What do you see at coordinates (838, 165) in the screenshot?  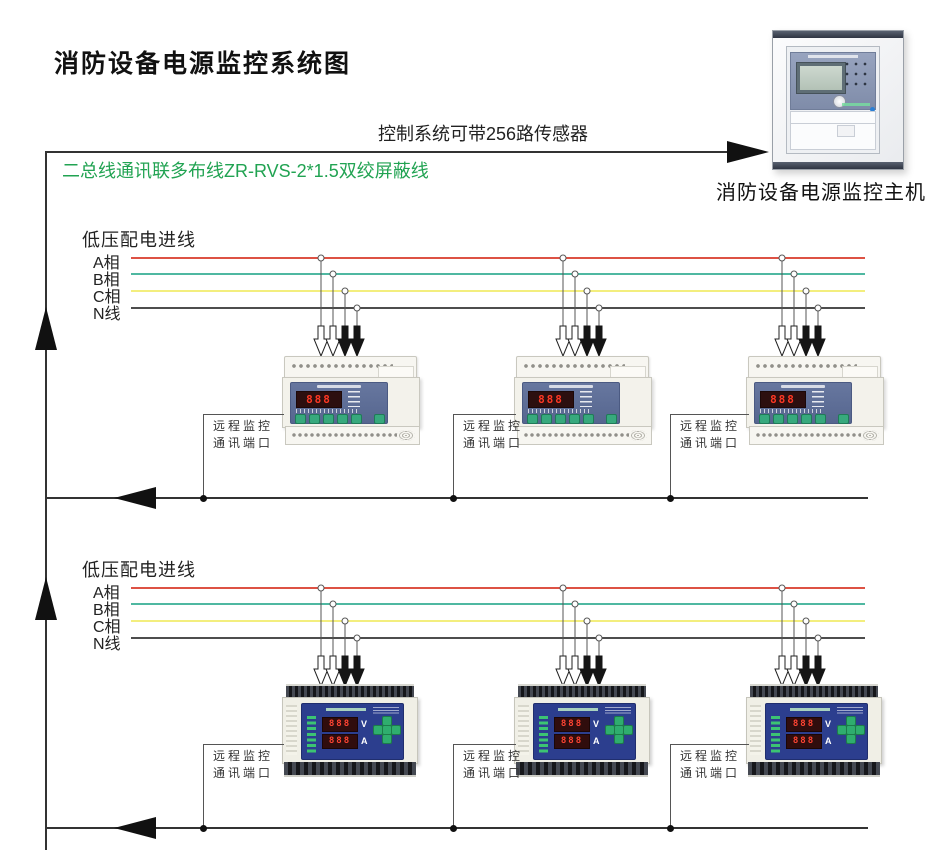 I see `host-bottom-cap` at bounding box center [838, 165].